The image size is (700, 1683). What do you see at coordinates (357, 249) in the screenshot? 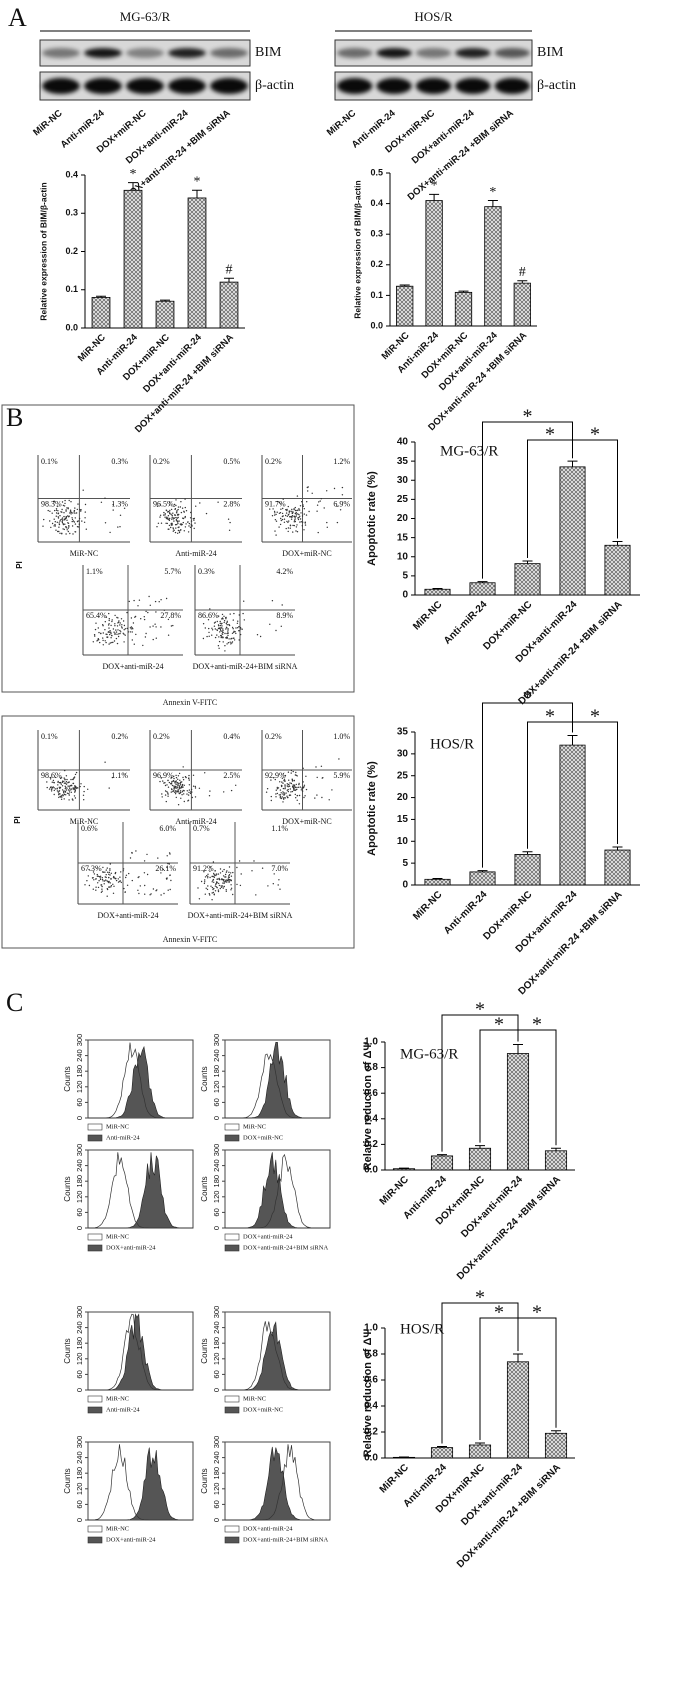
I see `y-axis-label: Relative expression of BIM/β-actin` at bounding box center [357, 249].